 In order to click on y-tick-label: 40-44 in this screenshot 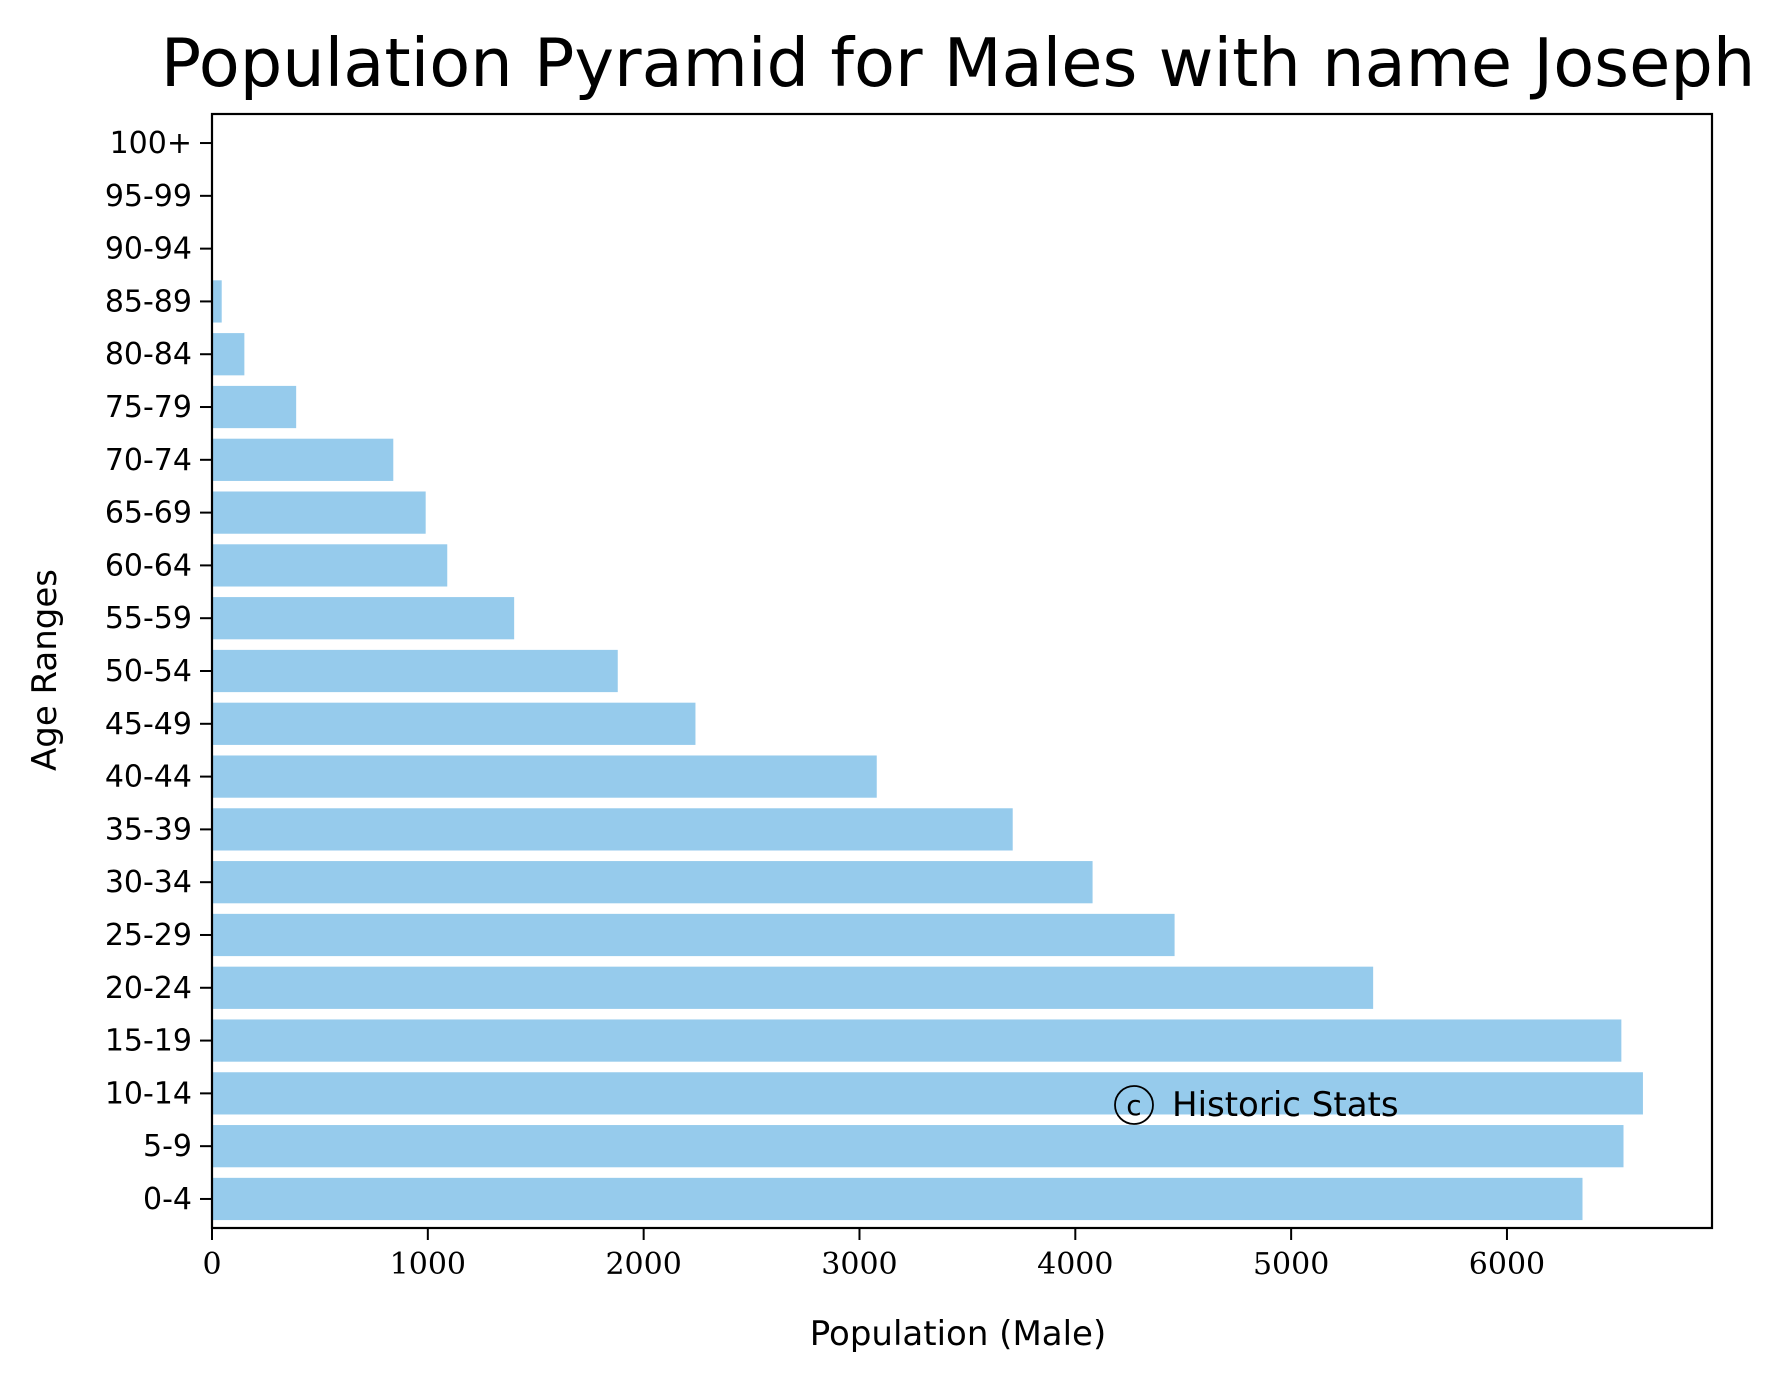, I will do `click(148, 777)`.